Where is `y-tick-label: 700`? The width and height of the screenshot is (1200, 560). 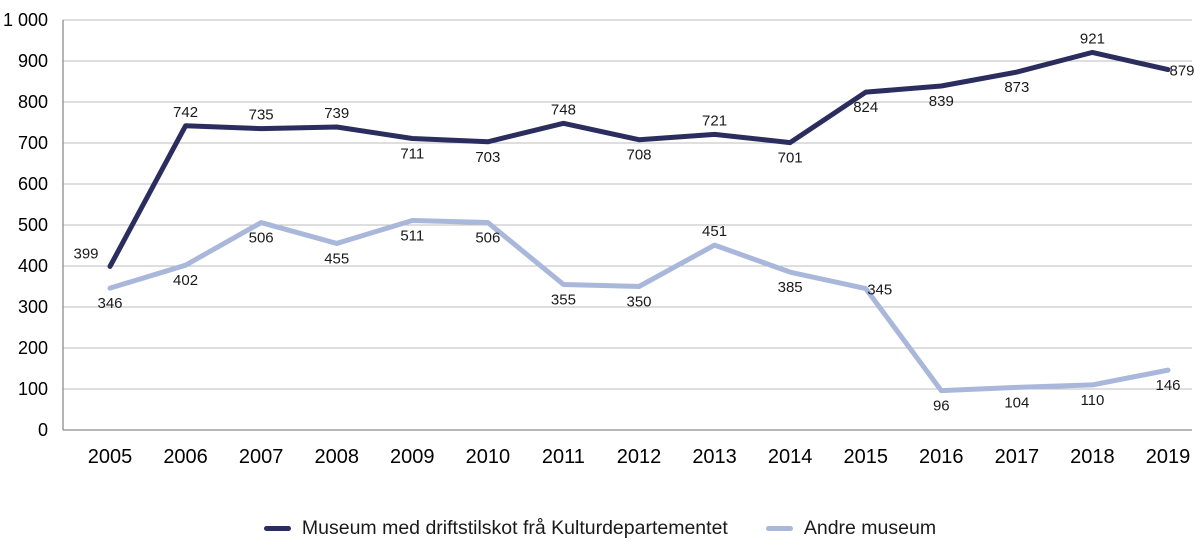 y-tick-label: 700 is located at coordinates (33, 143).